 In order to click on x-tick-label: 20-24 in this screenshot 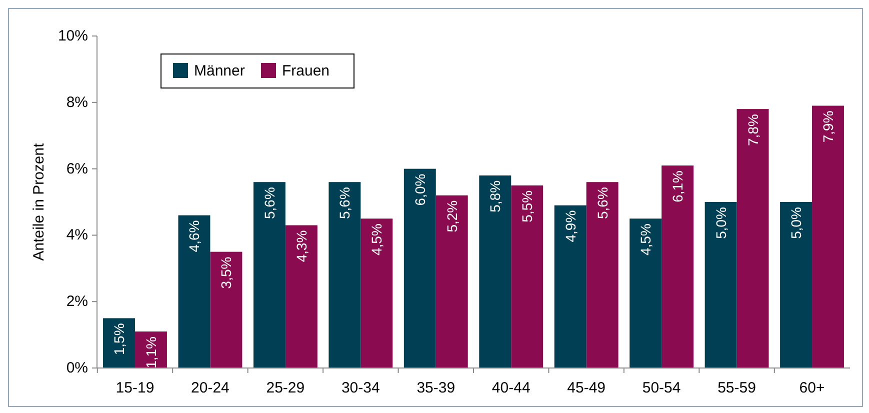, I will do `click(210, 388)`.